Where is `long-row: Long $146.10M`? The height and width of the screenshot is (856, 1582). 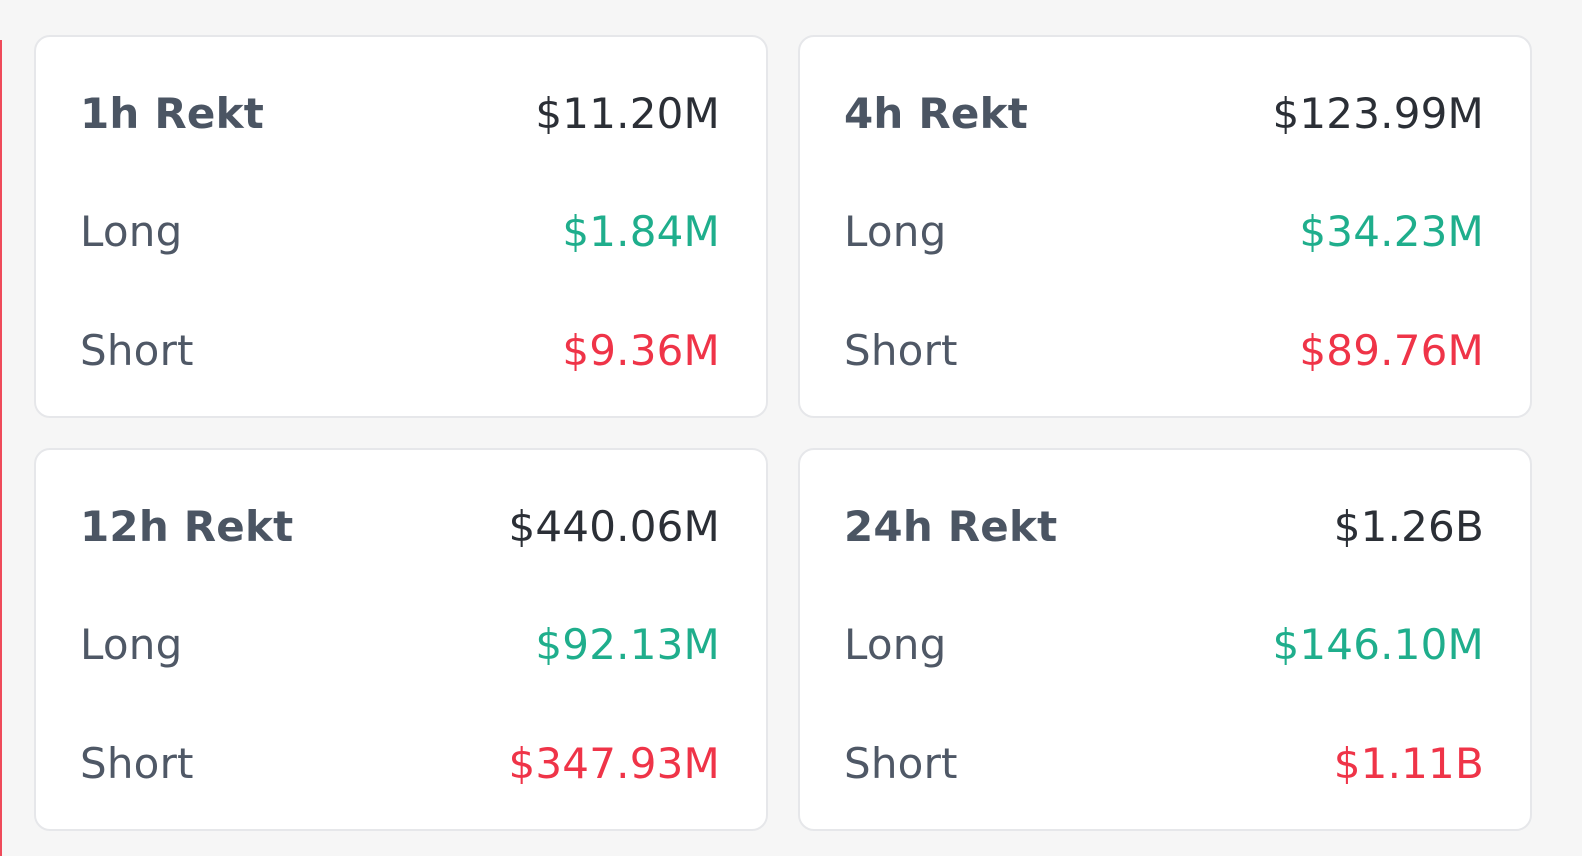 long-row: Long $146.10M is located at coordinates (1164, 645).